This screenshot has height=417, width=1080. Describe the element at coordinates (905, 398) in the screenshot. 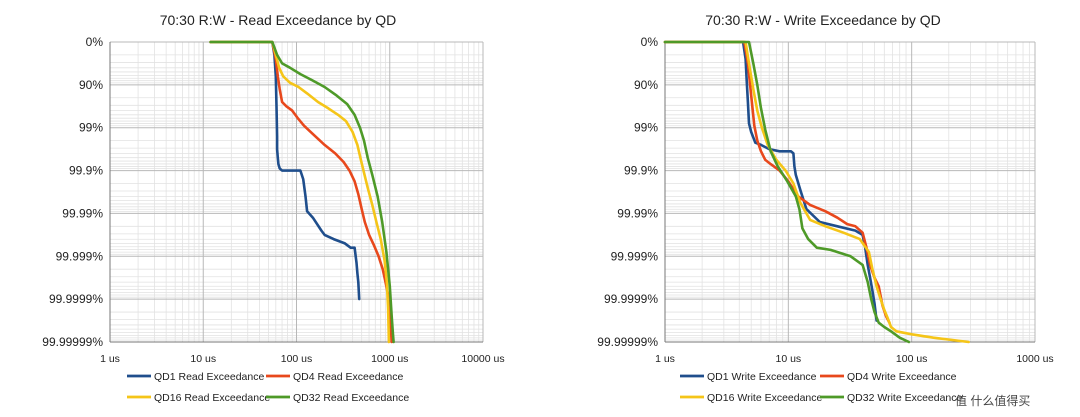

I see `legend-label: QD32 Write Exceedance` at that location.